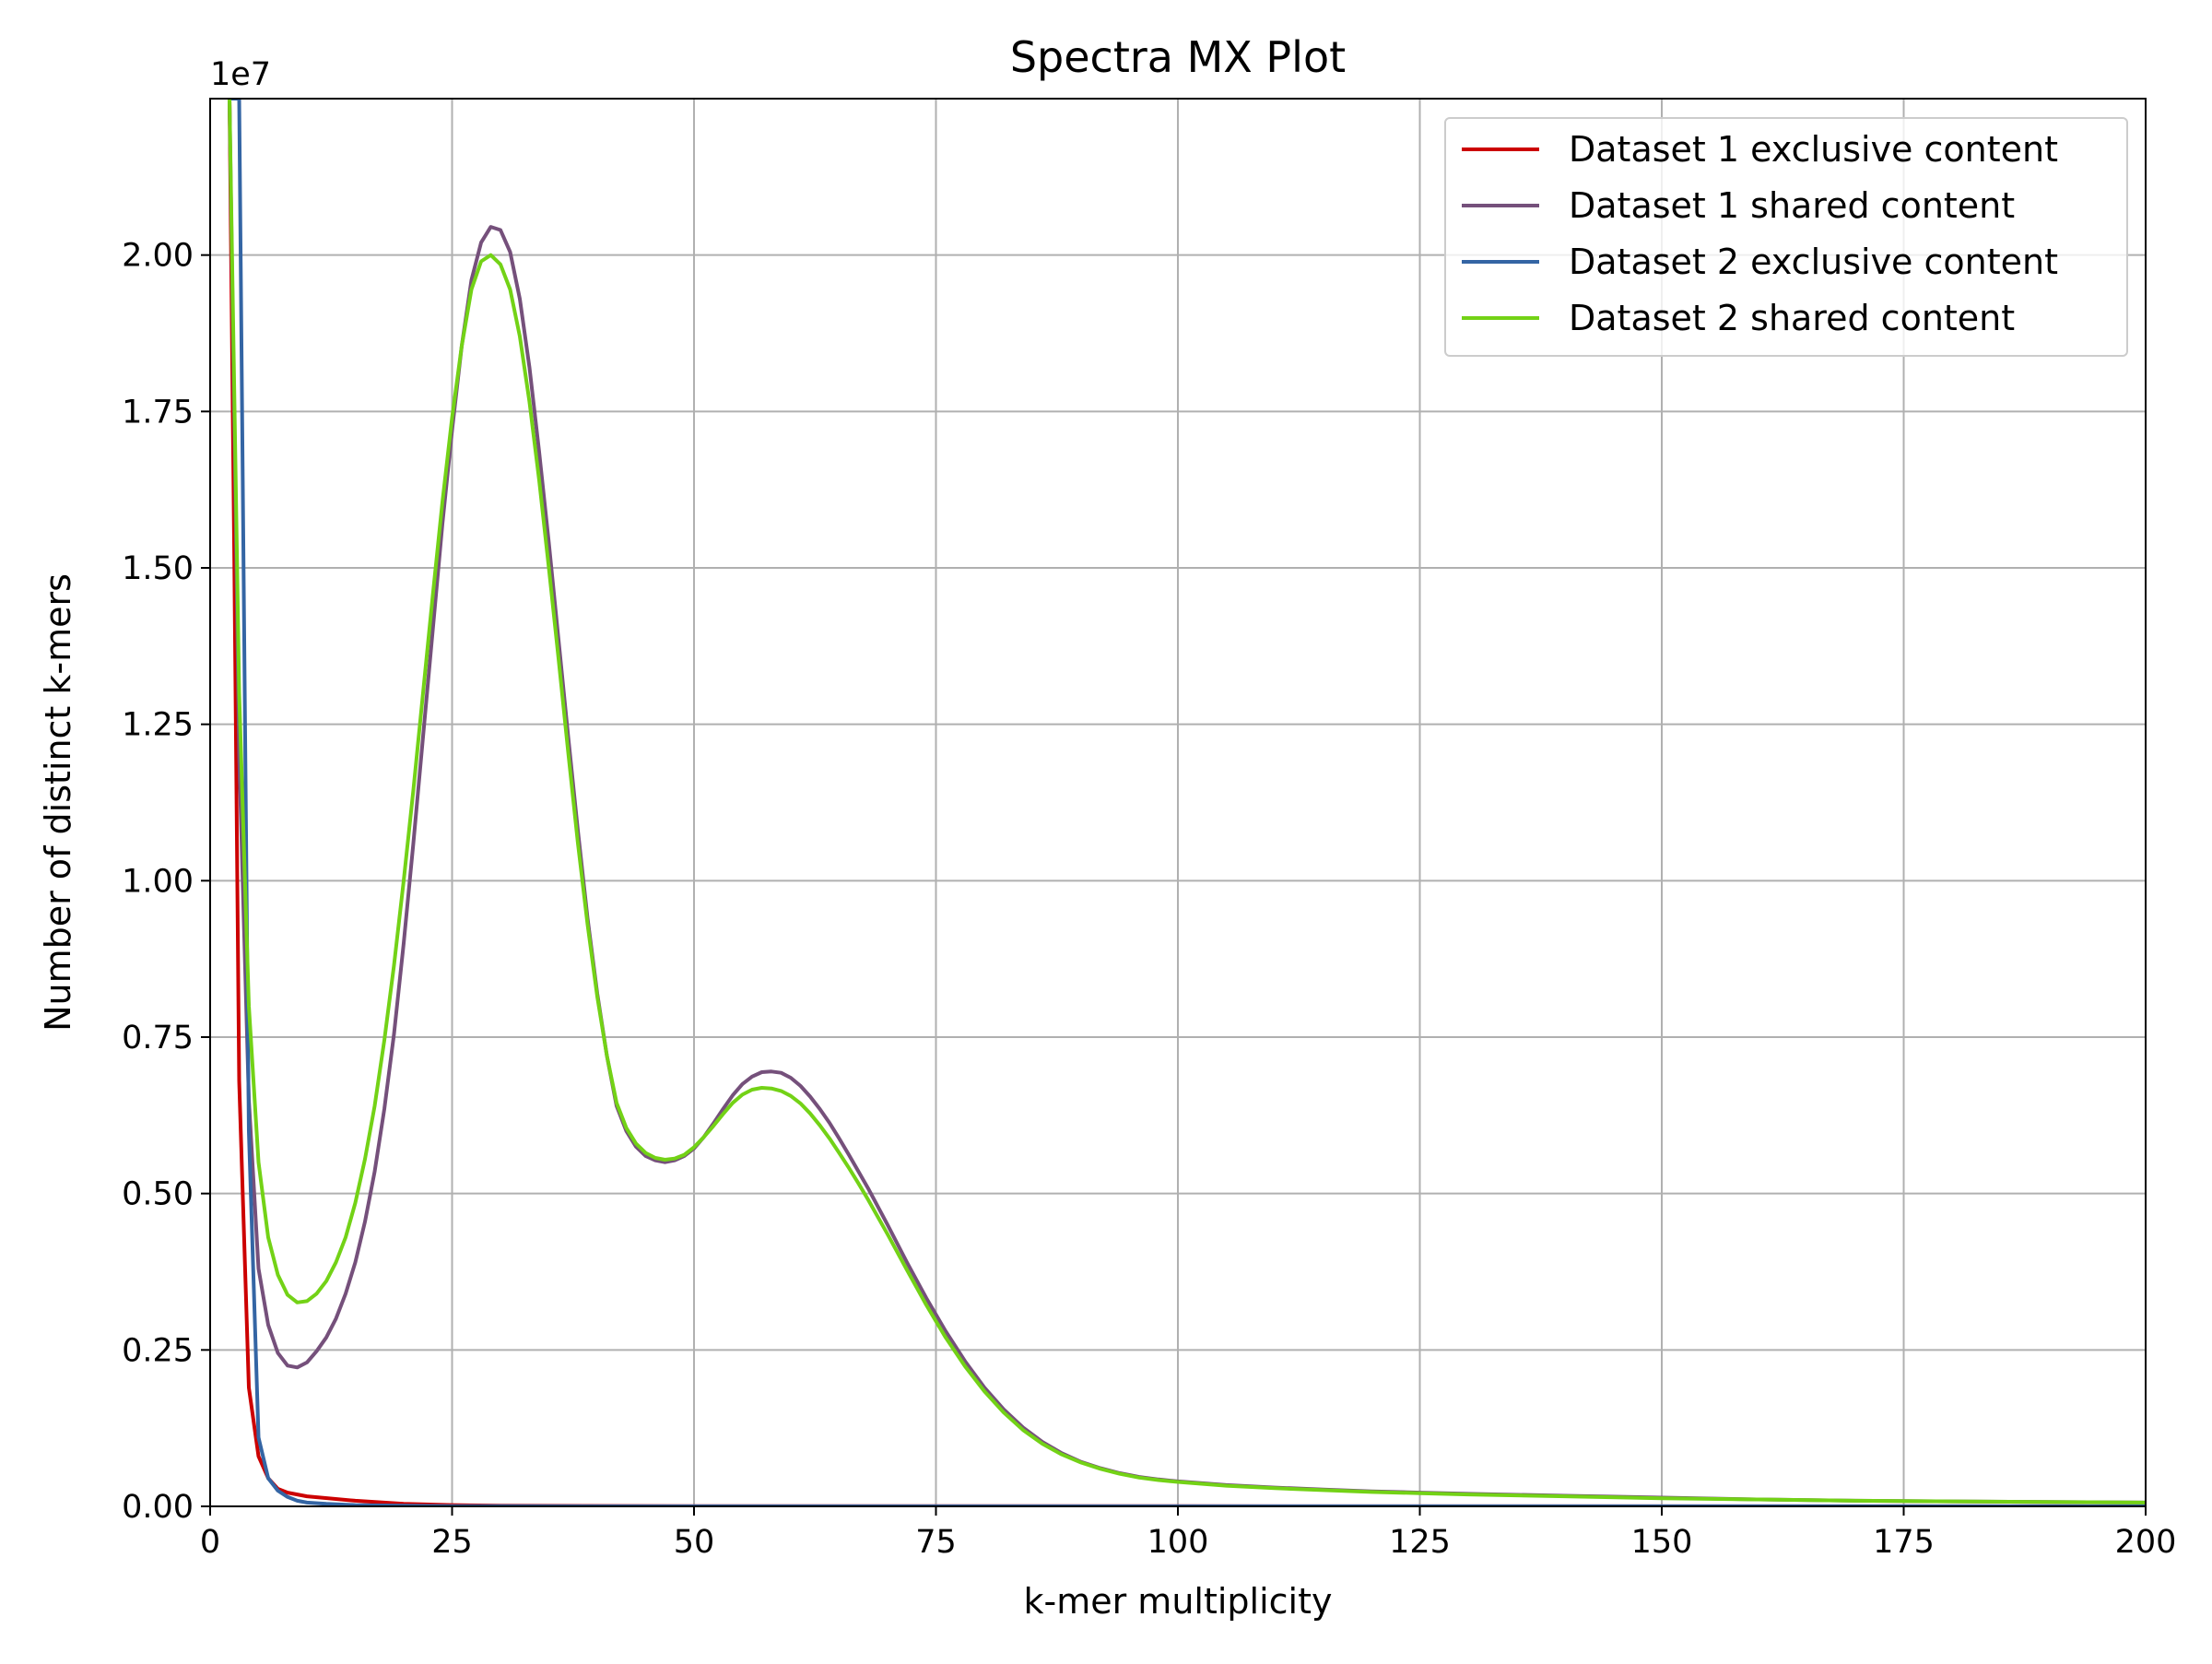 This screenshot has height=1664, width=2212. What do you see at coordinates (158, 1194) in the screenshot?
I see `y-tick-label: 0.50` at bounding box center [158, 1194].